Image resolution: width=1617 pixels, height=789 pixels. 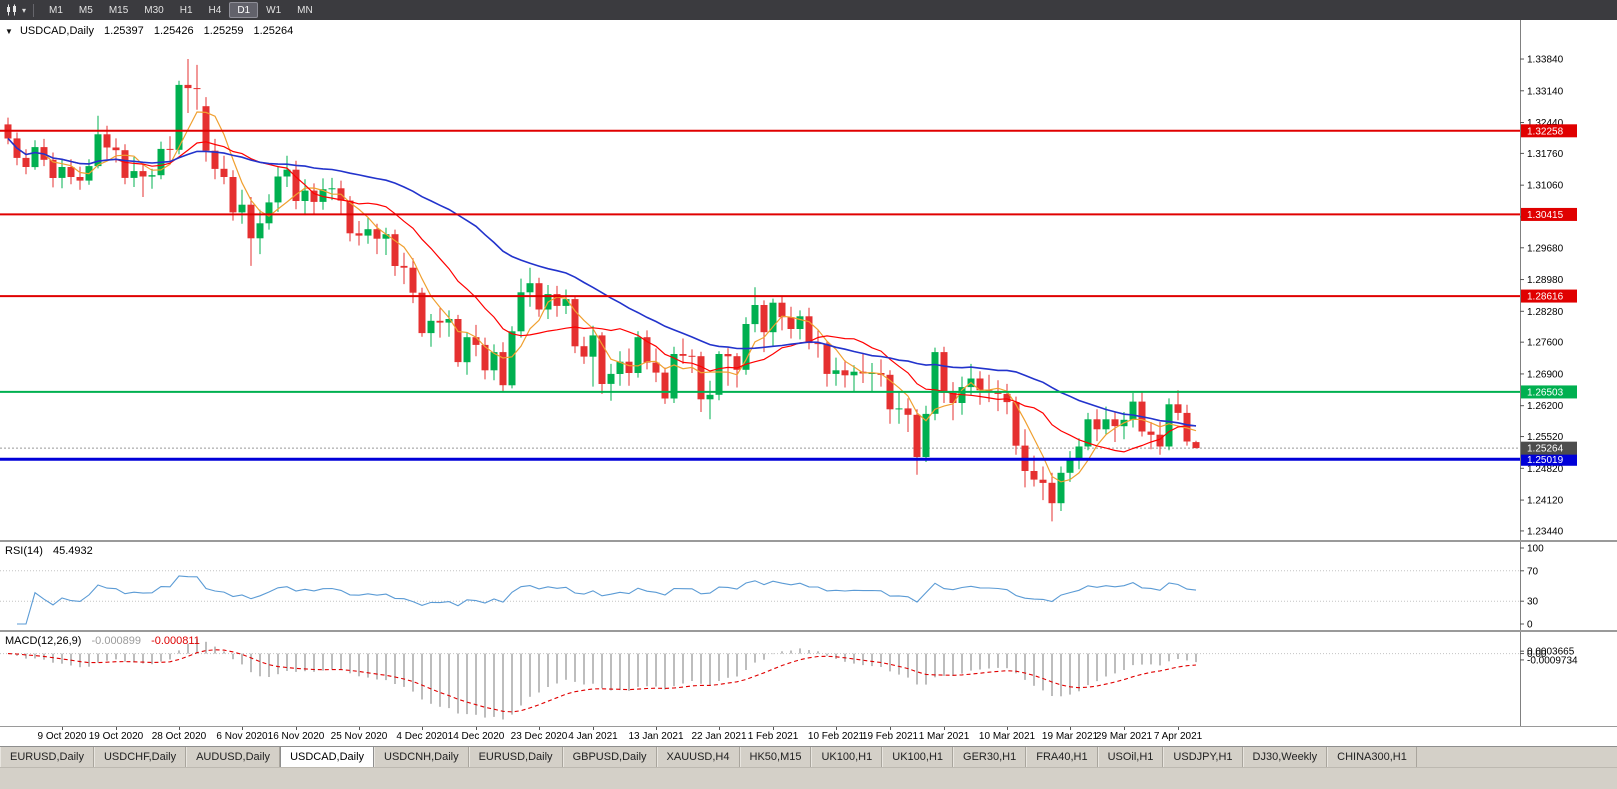 I want to click on svg-text: 1.26503, so click(x=1545, y=392).